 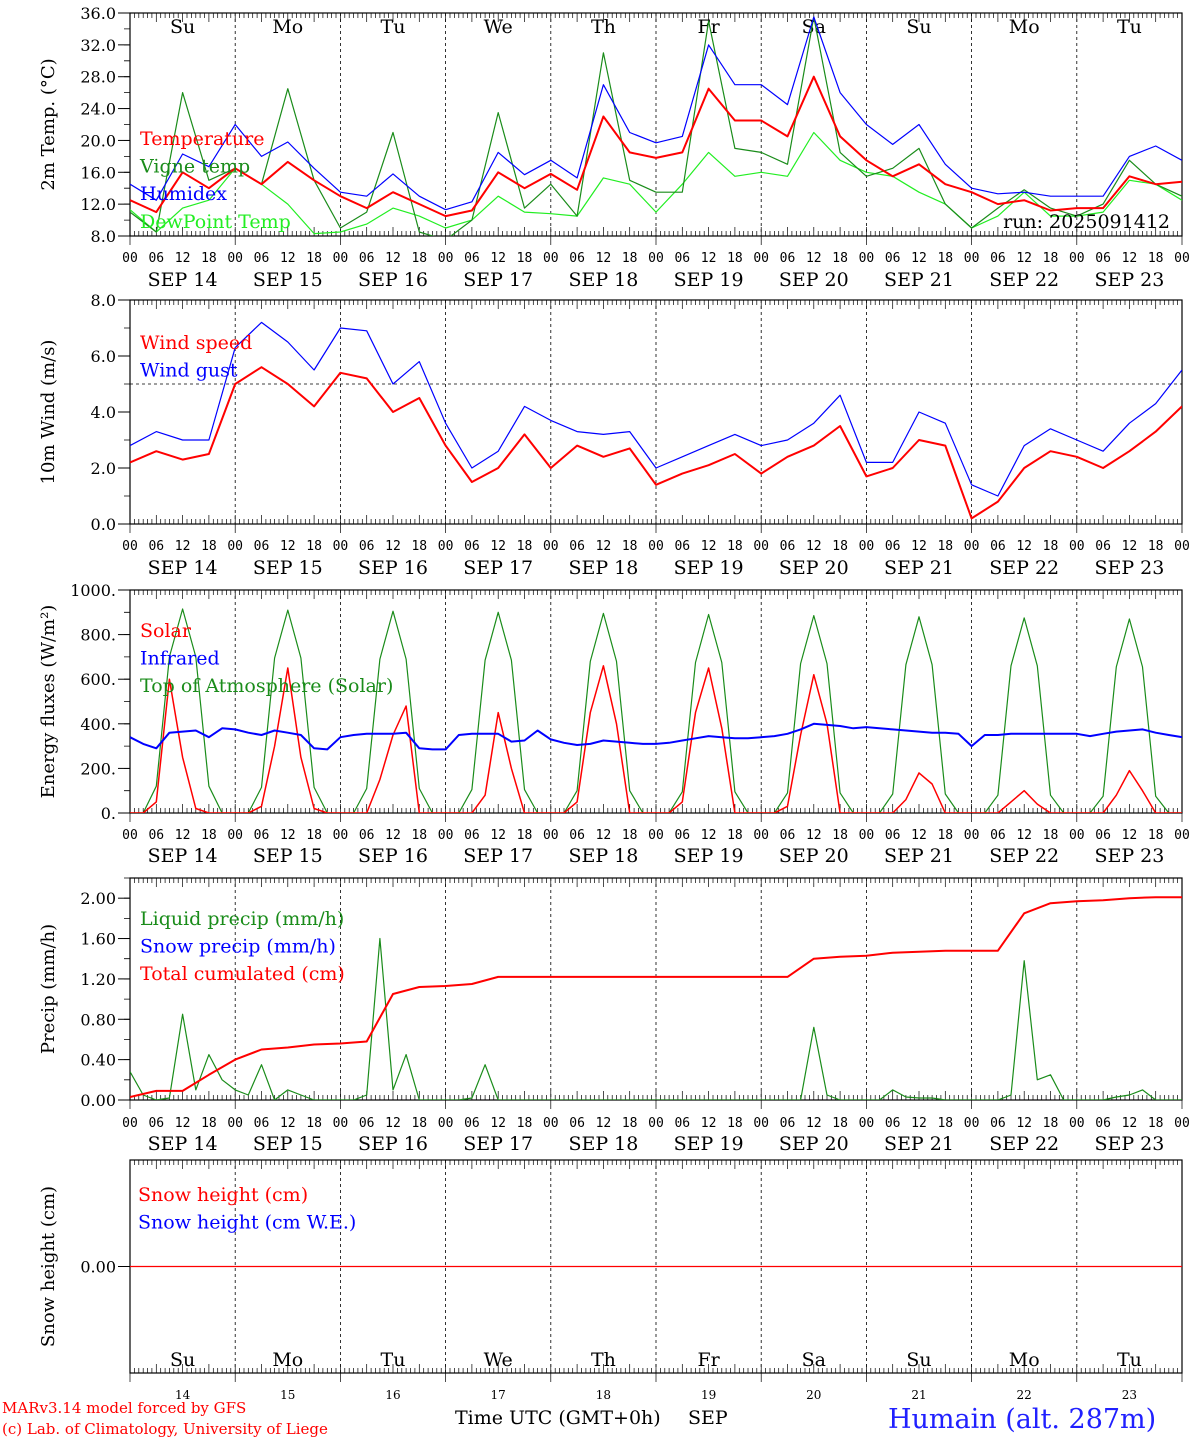 I want to click on day-number-label: 20, so click(x=813, y=1395).